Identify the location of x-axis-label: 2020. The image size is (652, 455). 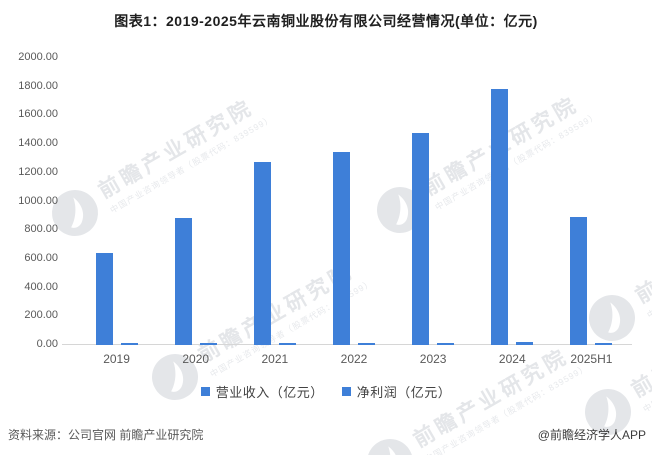
(196, 359).